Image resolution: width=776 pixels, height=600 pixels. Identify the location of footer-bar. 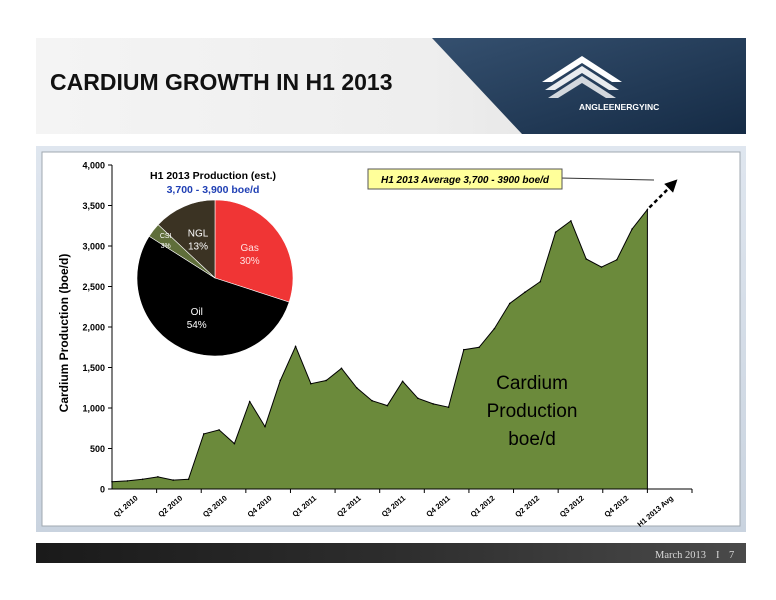
(391, 553).